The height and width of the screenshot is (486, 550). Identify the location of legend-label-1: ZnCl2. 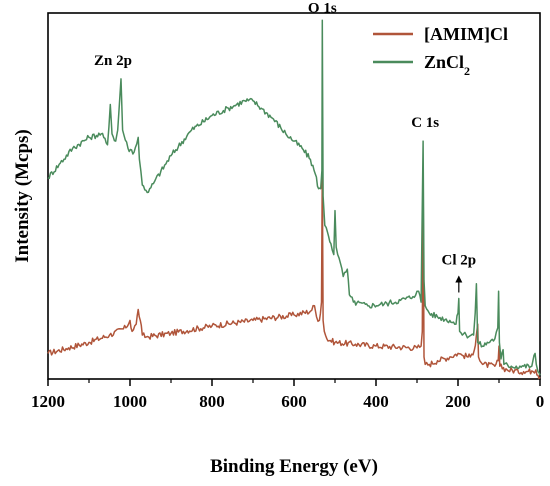
(447, 65).